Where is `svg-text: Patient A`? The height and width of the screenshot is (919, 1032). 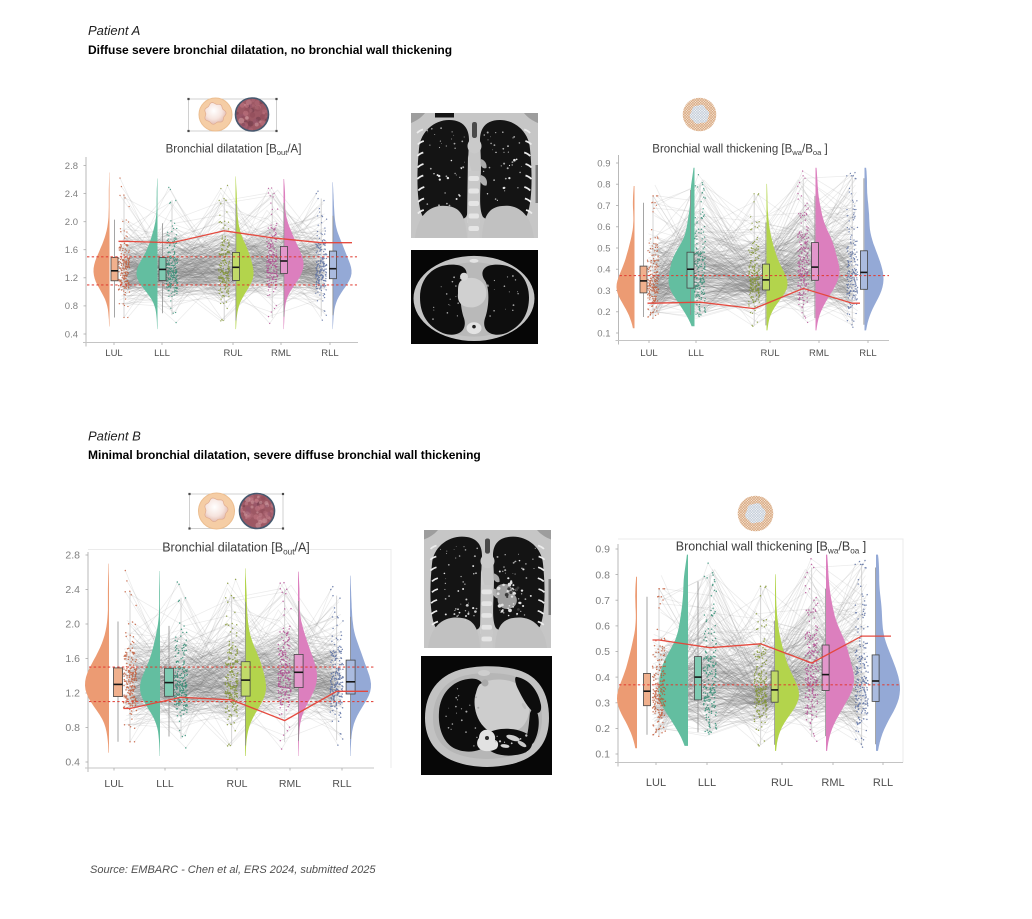 svg-text: Patient A is located at coordinates (114, 30).